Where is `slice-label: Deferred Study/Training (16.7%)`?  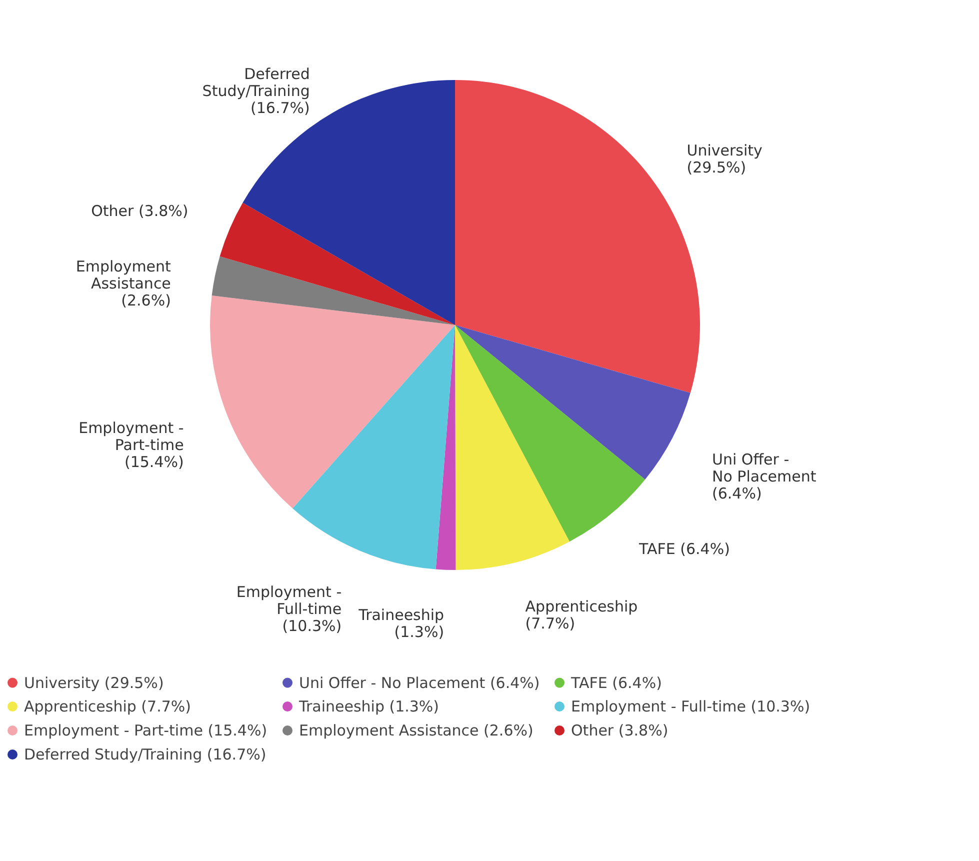
slice-label: Deferred Study/Training (16.7%) is located at coordinates (256, 90).